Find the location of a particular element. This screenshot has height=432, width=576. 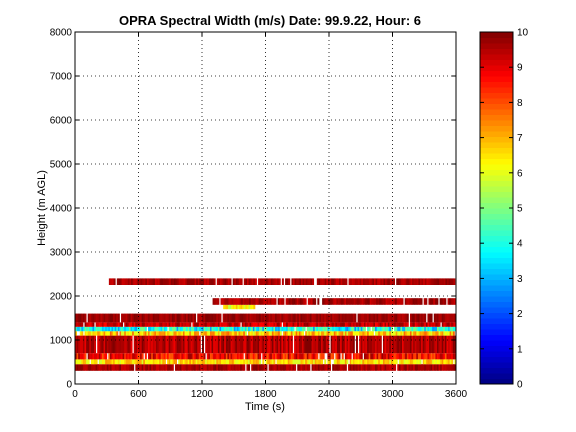

y-tick-label: 1000 is located at coordinates (61, 341).